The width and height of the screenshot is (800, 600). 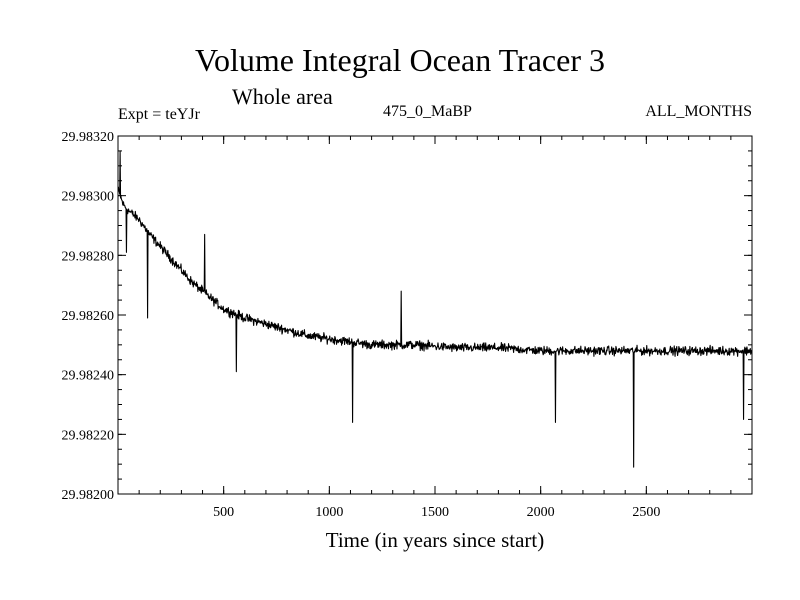 I want to click on period-label: 475_0_MaBP, so click(x=427, y=111).